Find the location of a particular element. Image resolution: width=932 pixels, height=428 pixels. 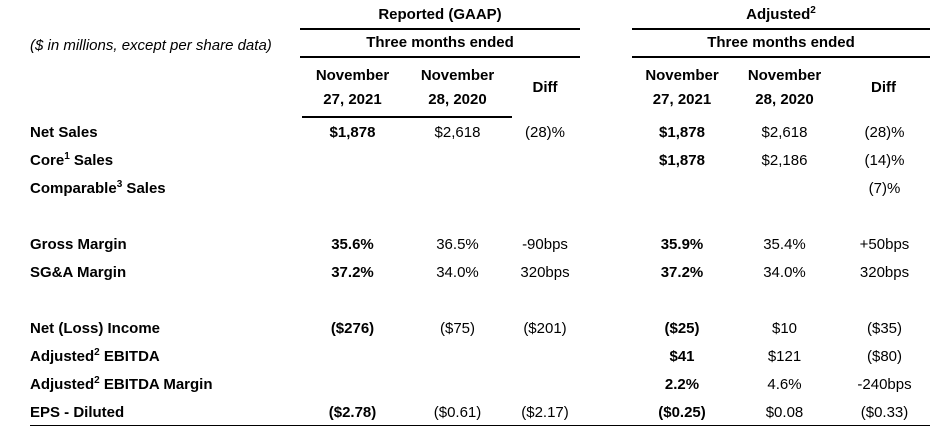

row-label-text: EPS - Diluted is located at coordinates (77, 412).